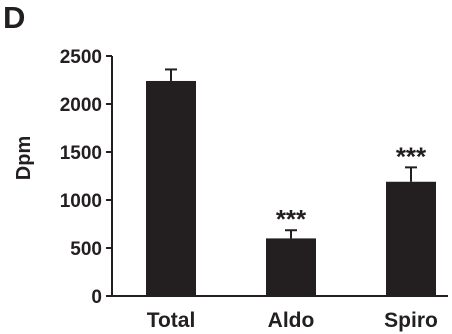 This screenshot has height=334, width=452. Describe the element at coordinates (81, 57) in the screenshot. I see `y-tick-label: 2500` at that location.